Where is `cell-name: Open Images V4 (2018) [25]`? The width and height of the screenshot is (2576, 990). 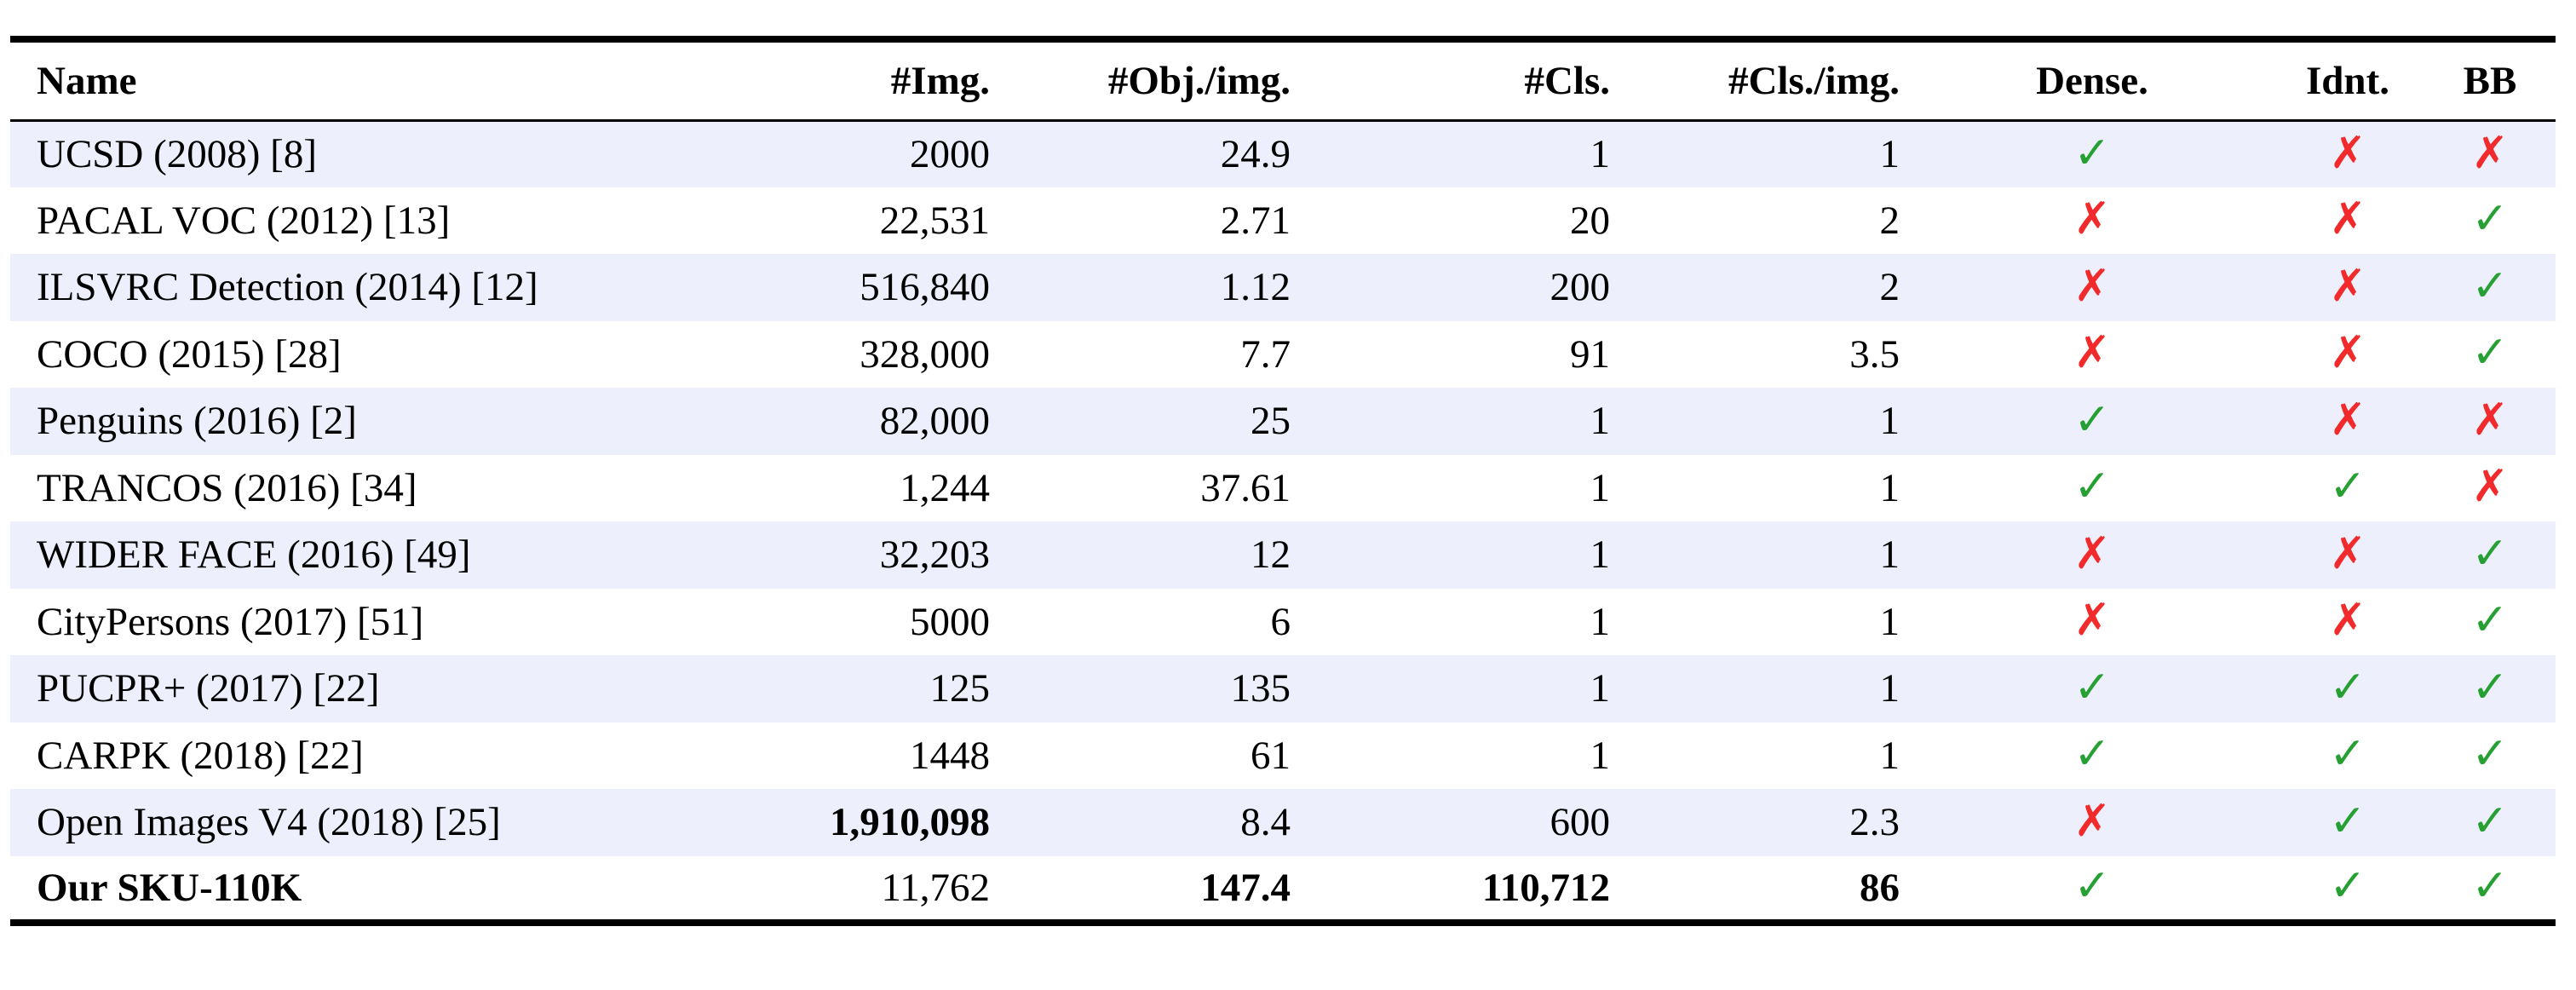 cell-name: Open Images V4 (2018) [25] is located at coordinates (269, 823).